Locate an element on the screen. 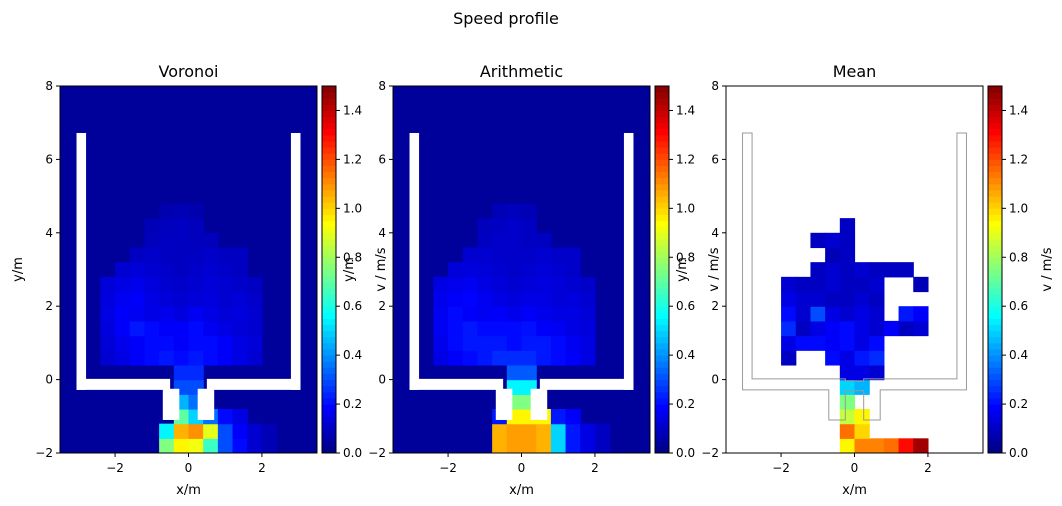  x-tick-label: 0 is located at coordinates (522, 468).